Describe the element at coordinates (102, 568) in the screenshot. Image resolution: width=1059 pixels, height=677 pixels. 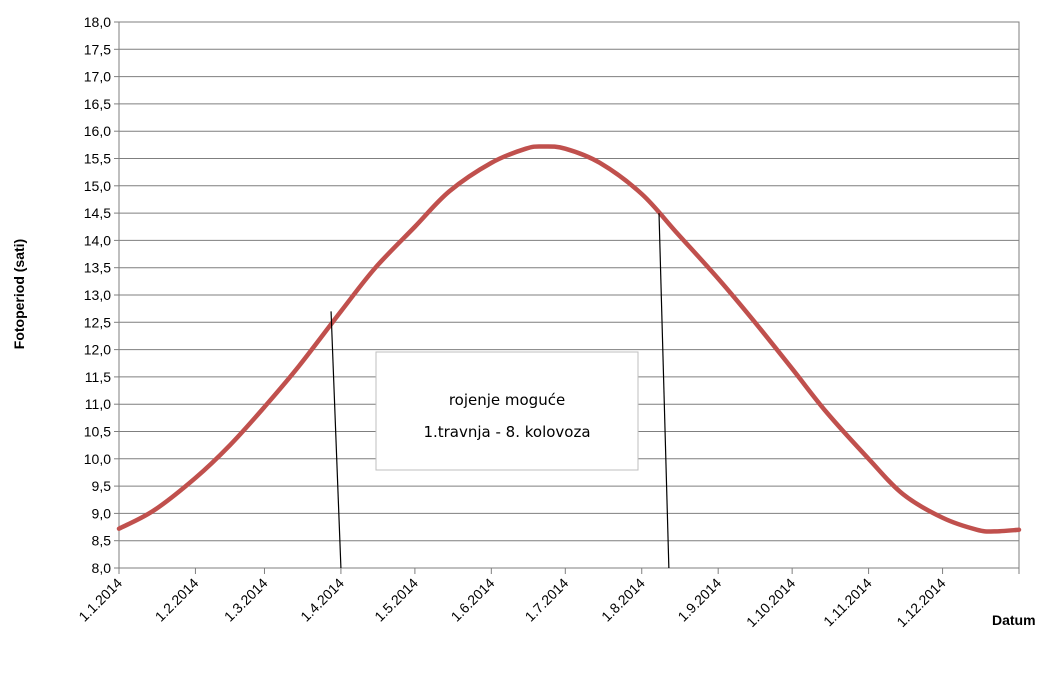
I see `y-tick-label: 8,0` at that location.